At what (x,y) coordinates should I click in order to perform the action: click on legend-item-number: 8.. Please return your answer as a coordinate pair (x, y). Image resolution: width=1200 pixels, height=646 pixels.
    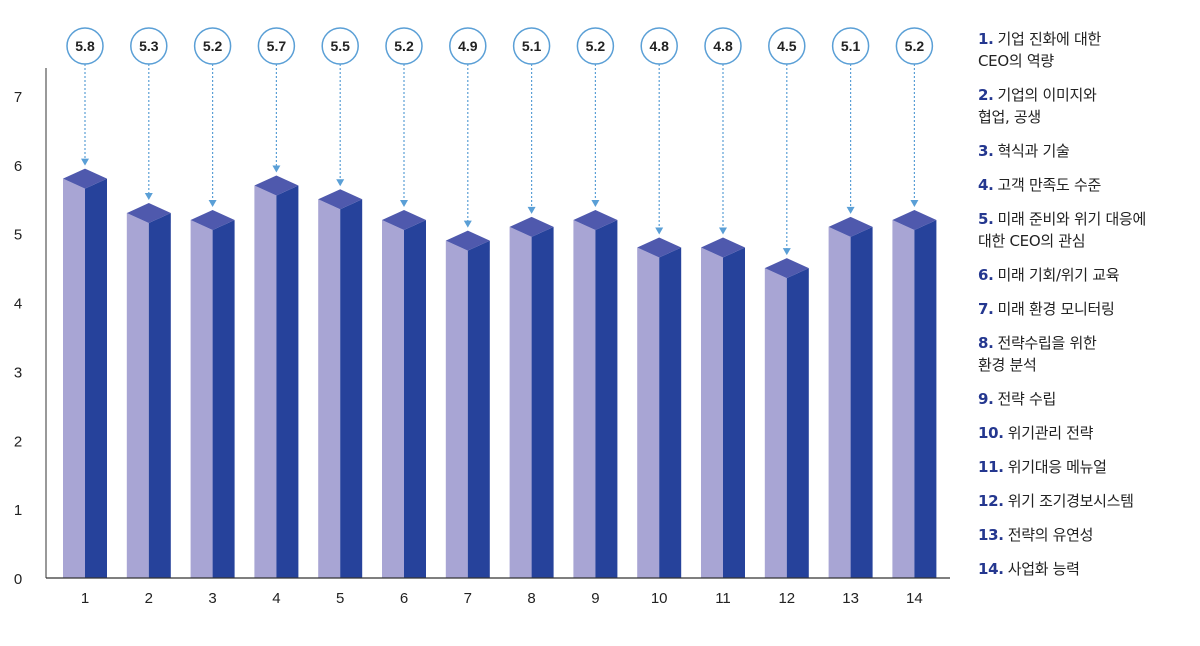
    Looking at the image, I should click on (986, 343).